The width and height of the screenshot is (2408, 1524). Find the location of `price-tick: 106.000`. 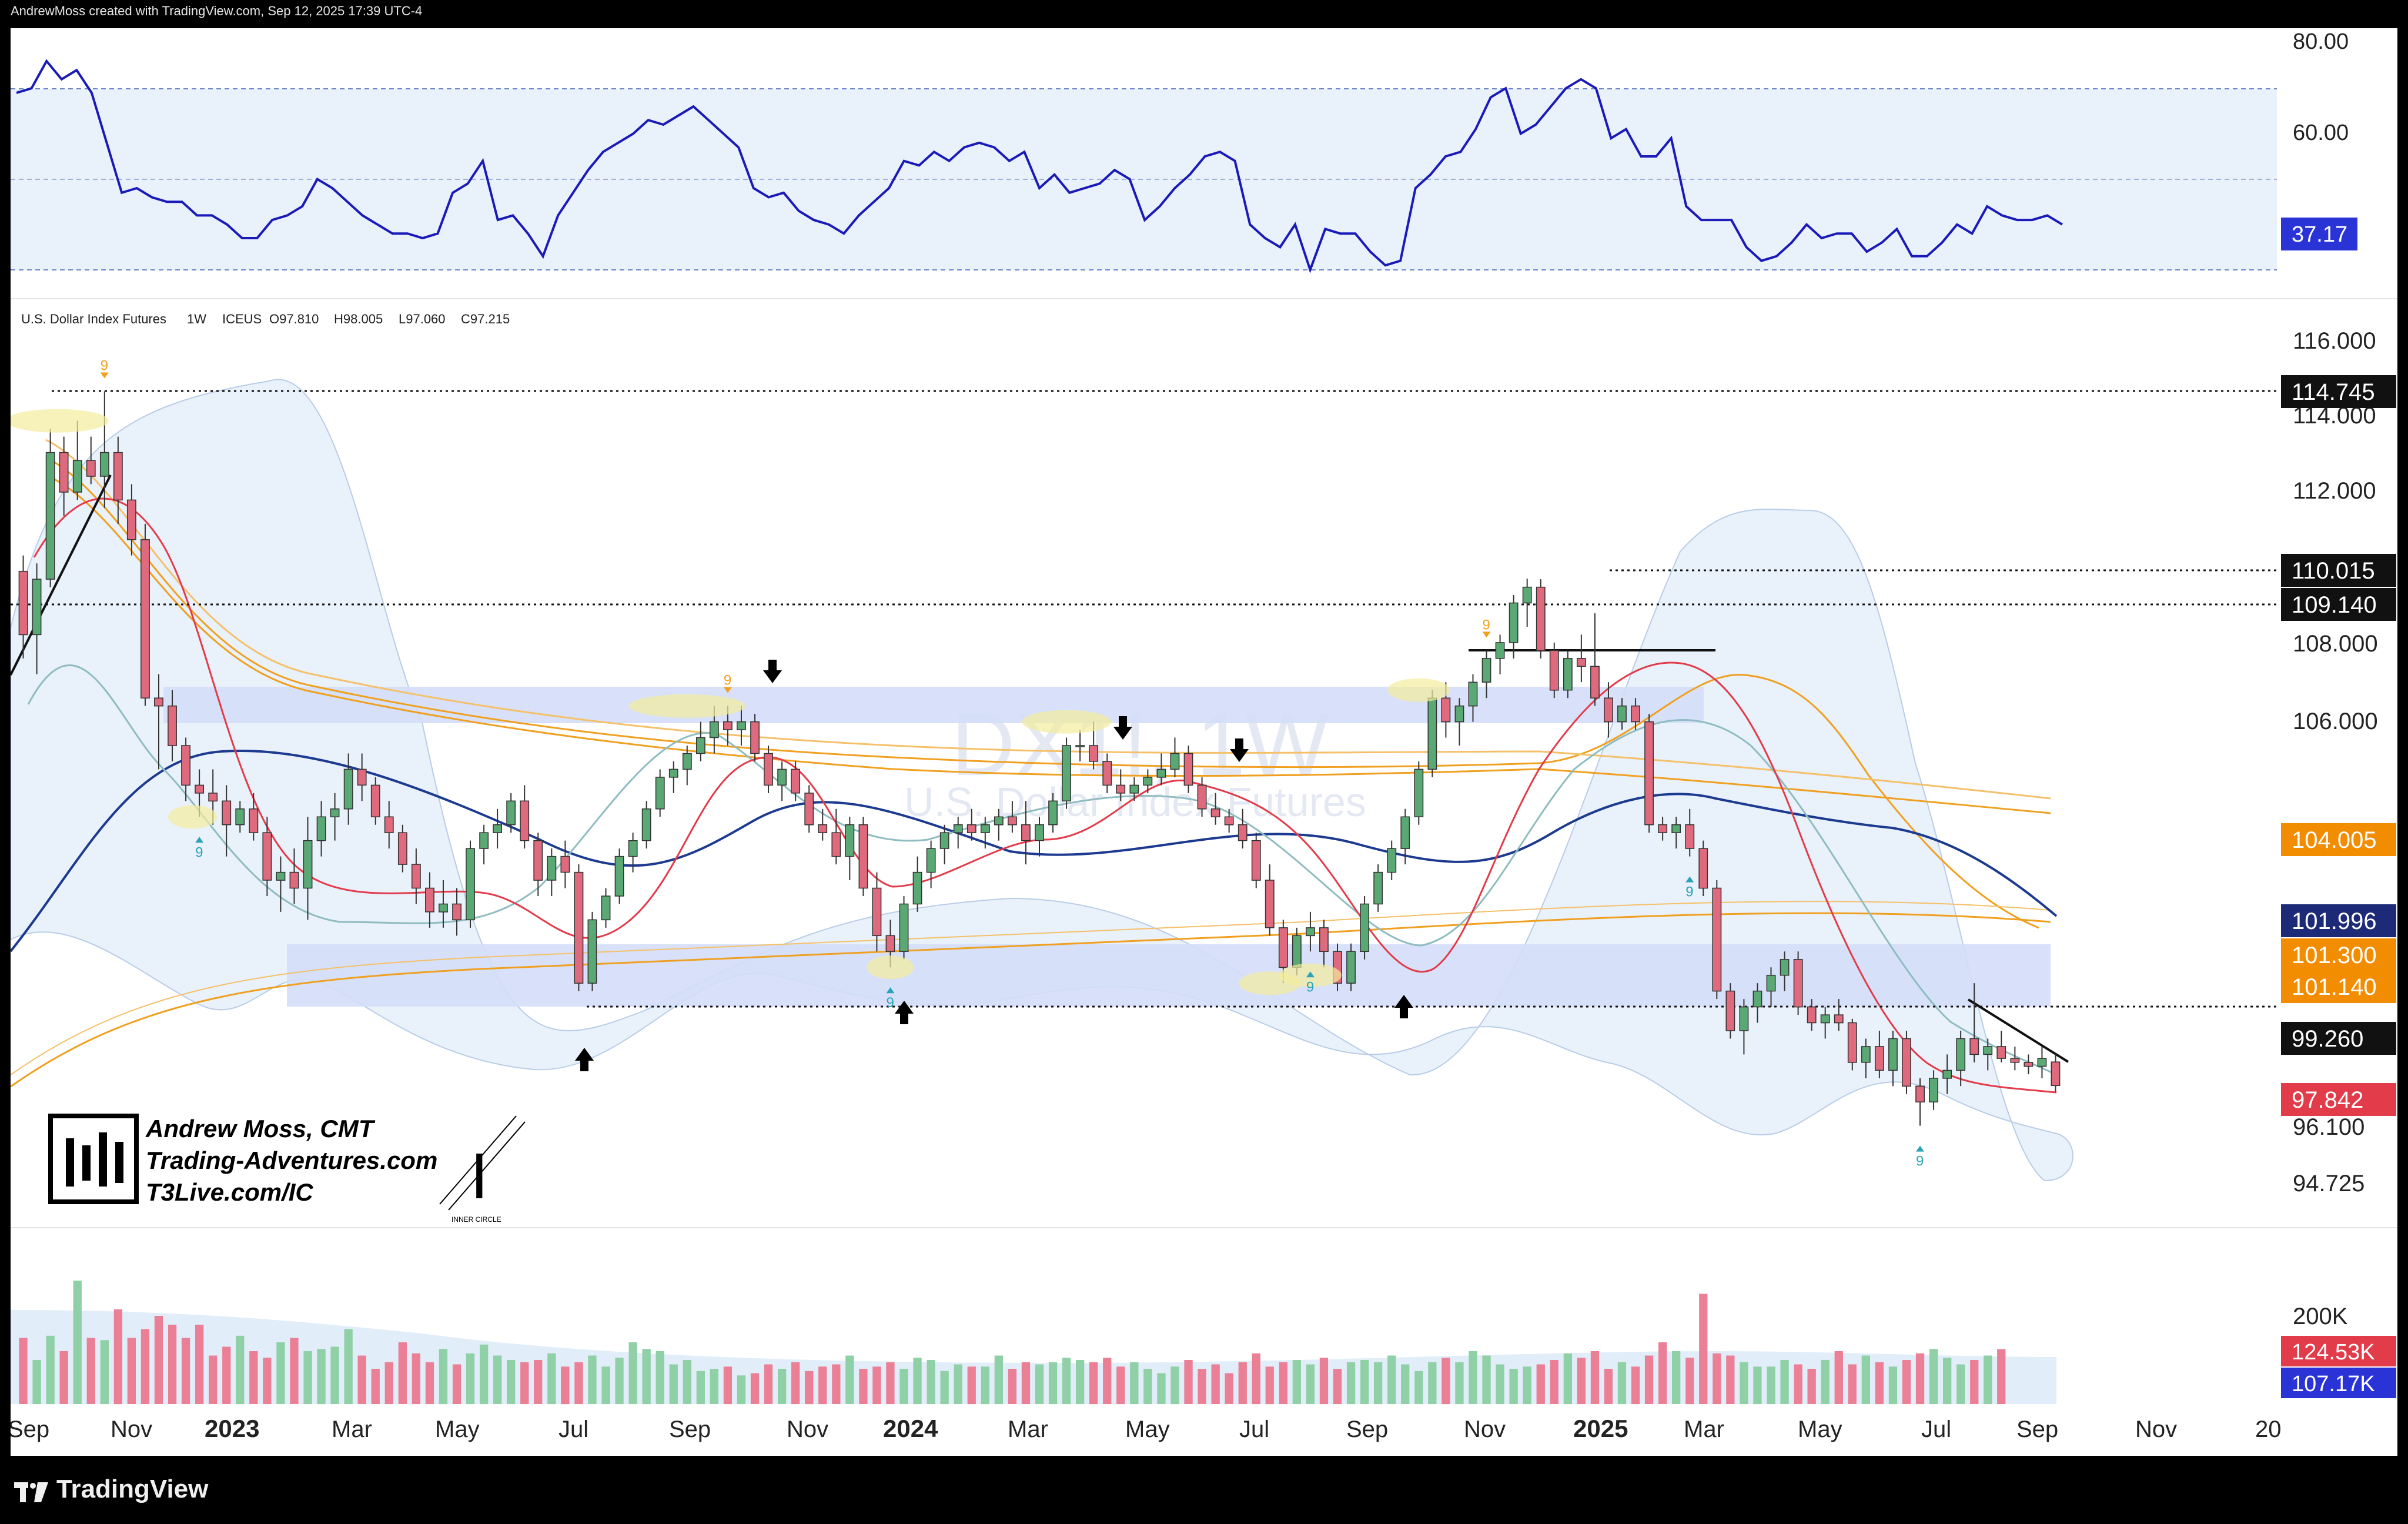

price-tick: 106.000 is located at coordinates (2335, 721).